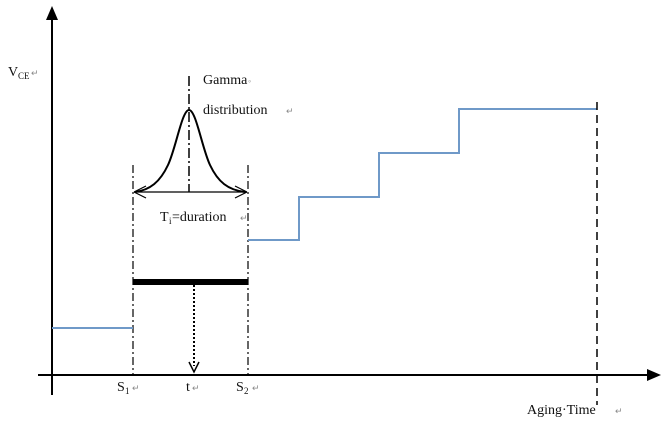 The image size is (662, 422). What do you see at coordinates (240, 387) in the screenshot?
I see `s2-label: S` at bounding box center [240, 387].